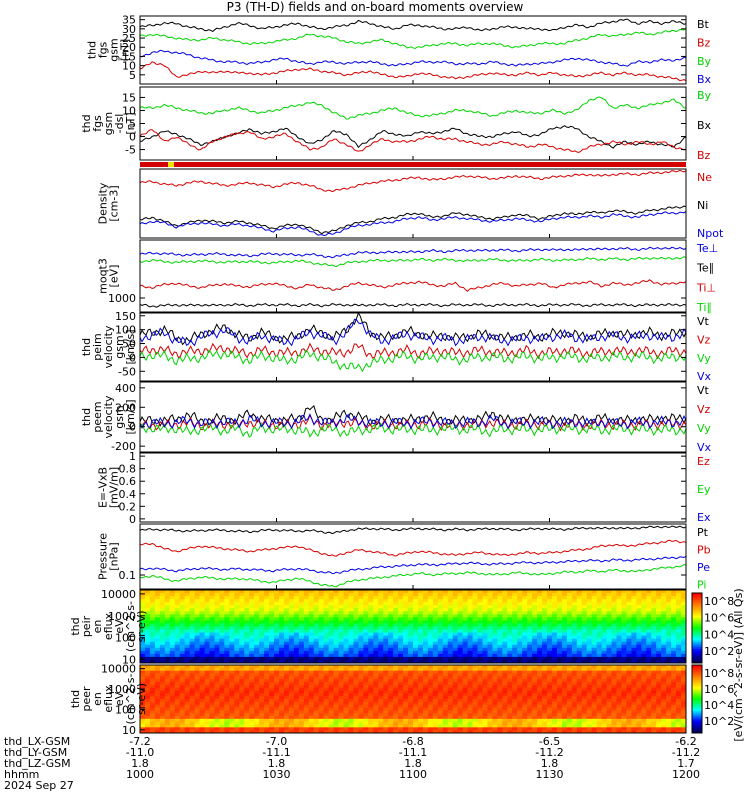 This screenshot has width=750, height=800. I want to click on y-tick-label: 0.2, so click(128, 506).